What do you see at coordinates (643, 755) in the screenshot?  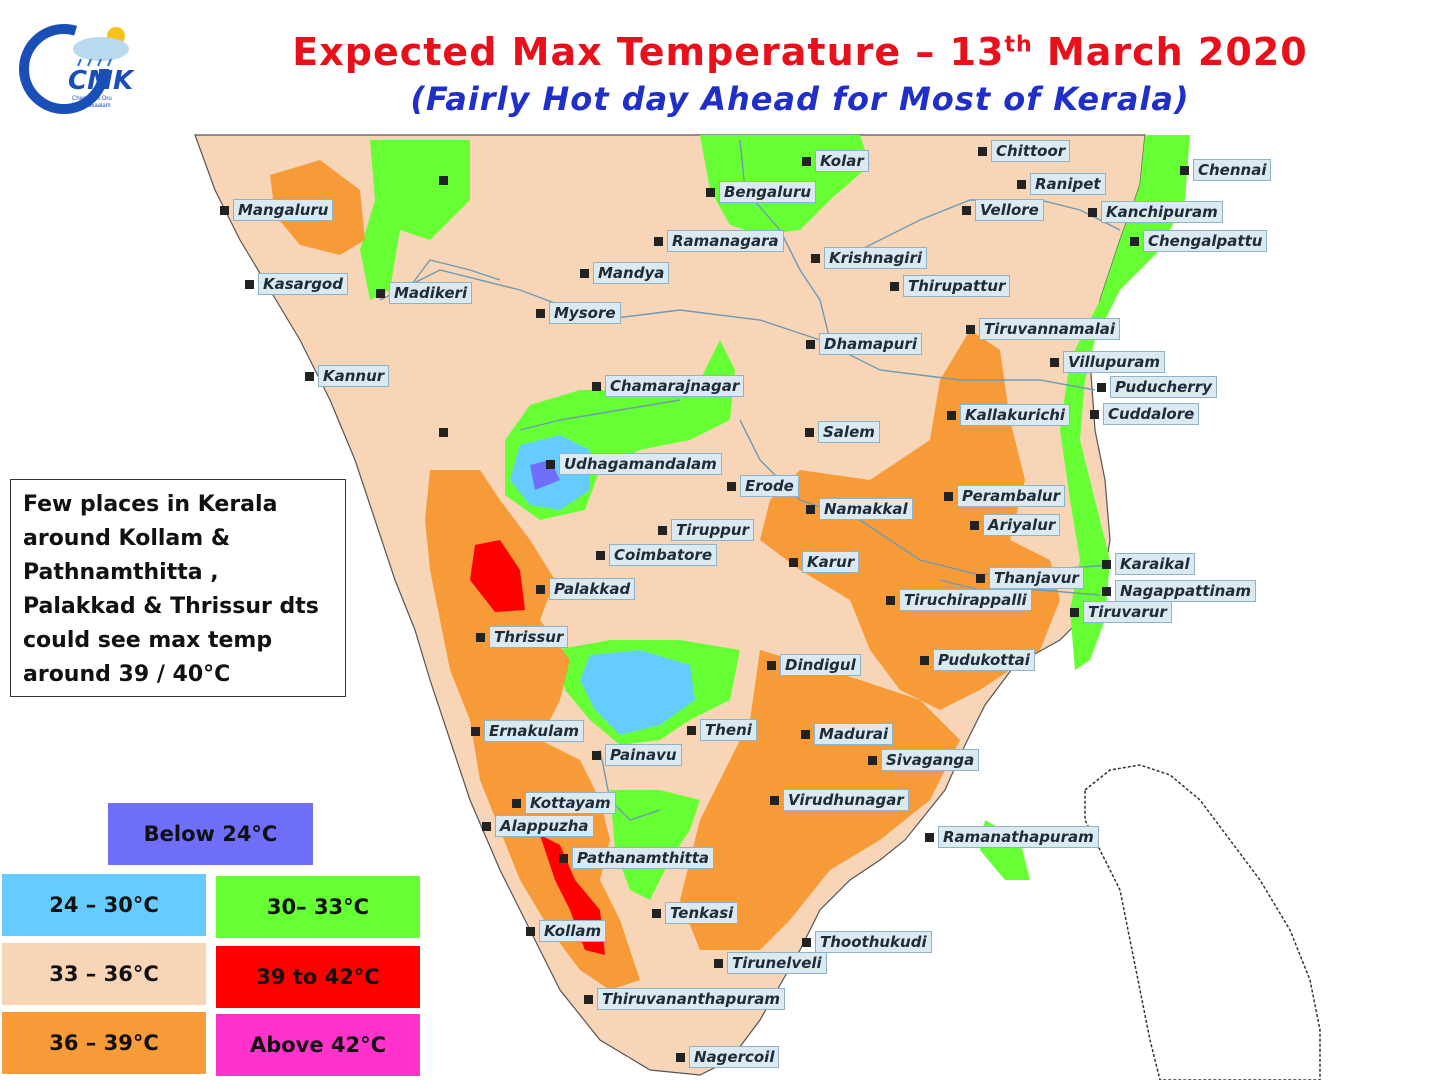 I see `city-label: Painavu` at bounding box center [643, 755].